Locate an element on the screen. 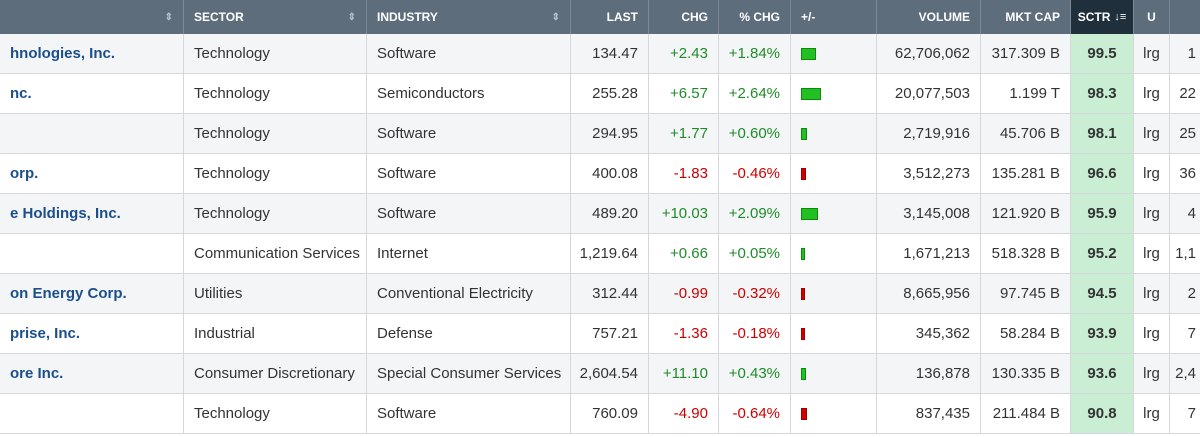 The image size is (1200, 437). company-name-link-text: on Energy Corp. is located at coordinates (68, 293).